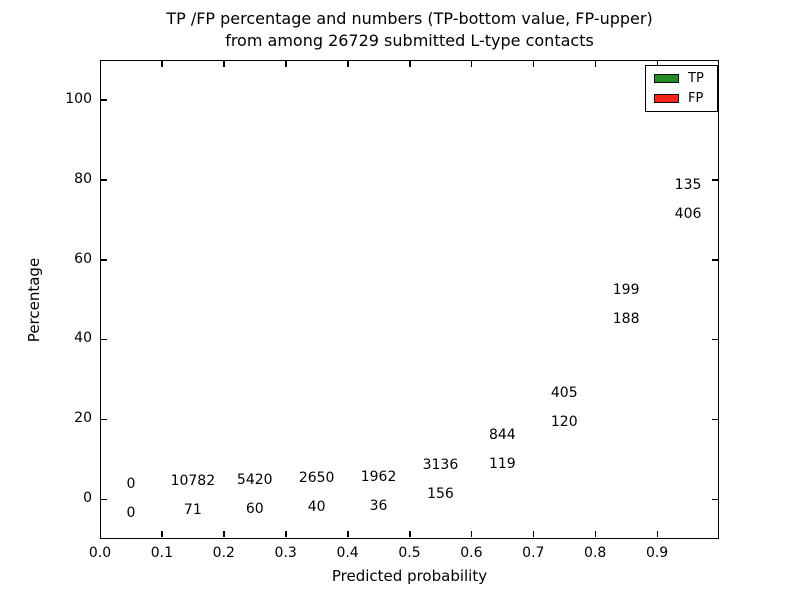  What do you see at coordinates (685, 78) in the screenshot?
I see `legend-row-tp: TP` at bounding box center [685, 78].